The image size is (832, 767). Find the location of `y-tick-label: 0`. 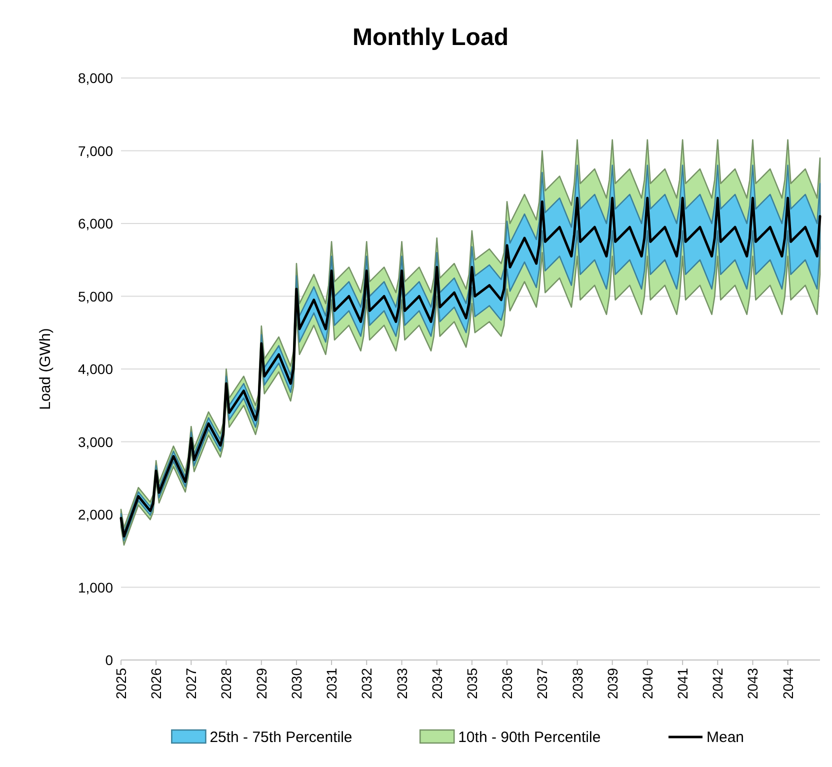

y-tick-label: 0 is located at coordinates (109, 660).